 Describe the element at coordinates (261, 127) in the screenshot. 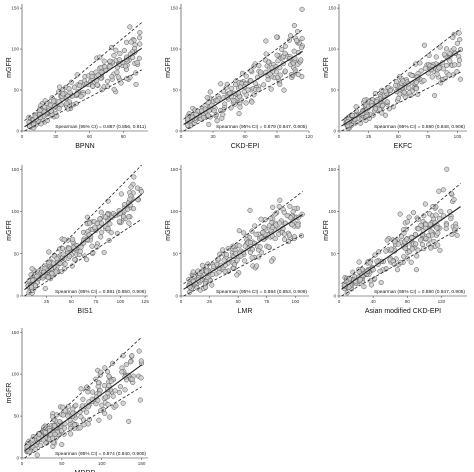

I see `spearman-annotation: Spearman (95% CI) = 0.879 (0.847, 0.905)` at that location.